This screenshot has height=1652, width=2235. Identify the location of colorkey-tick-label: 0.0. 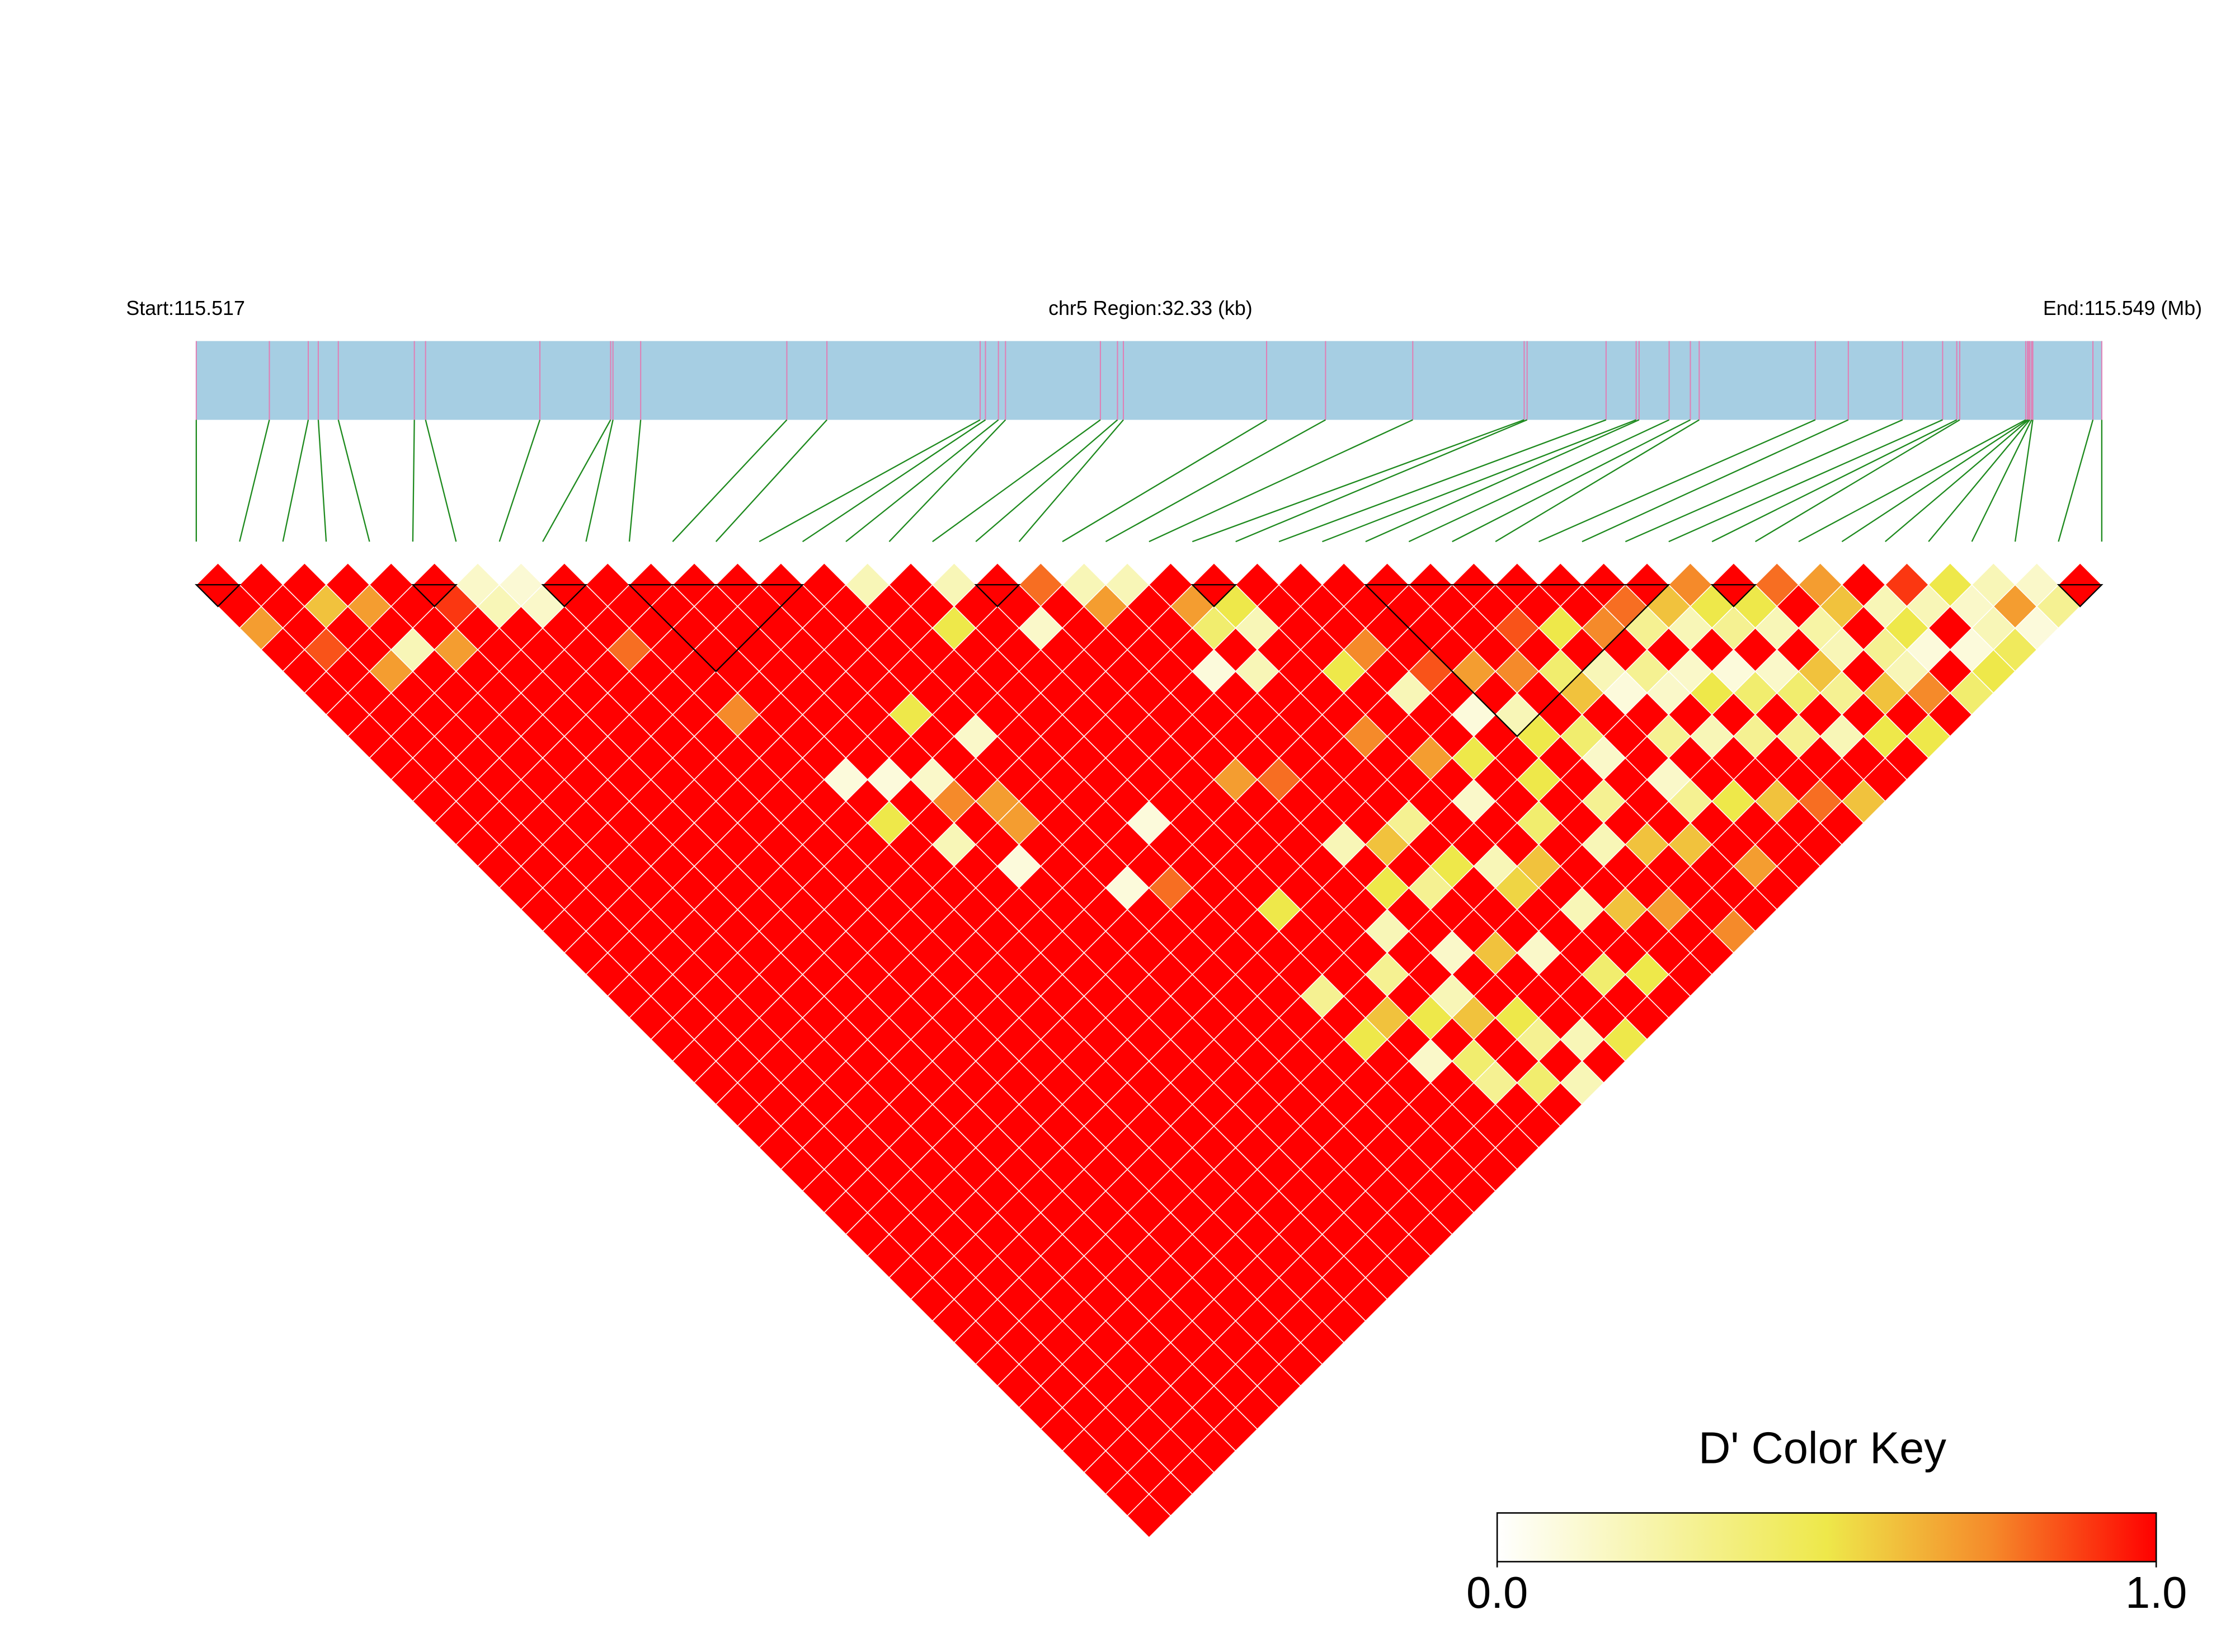
(1497, 1593).